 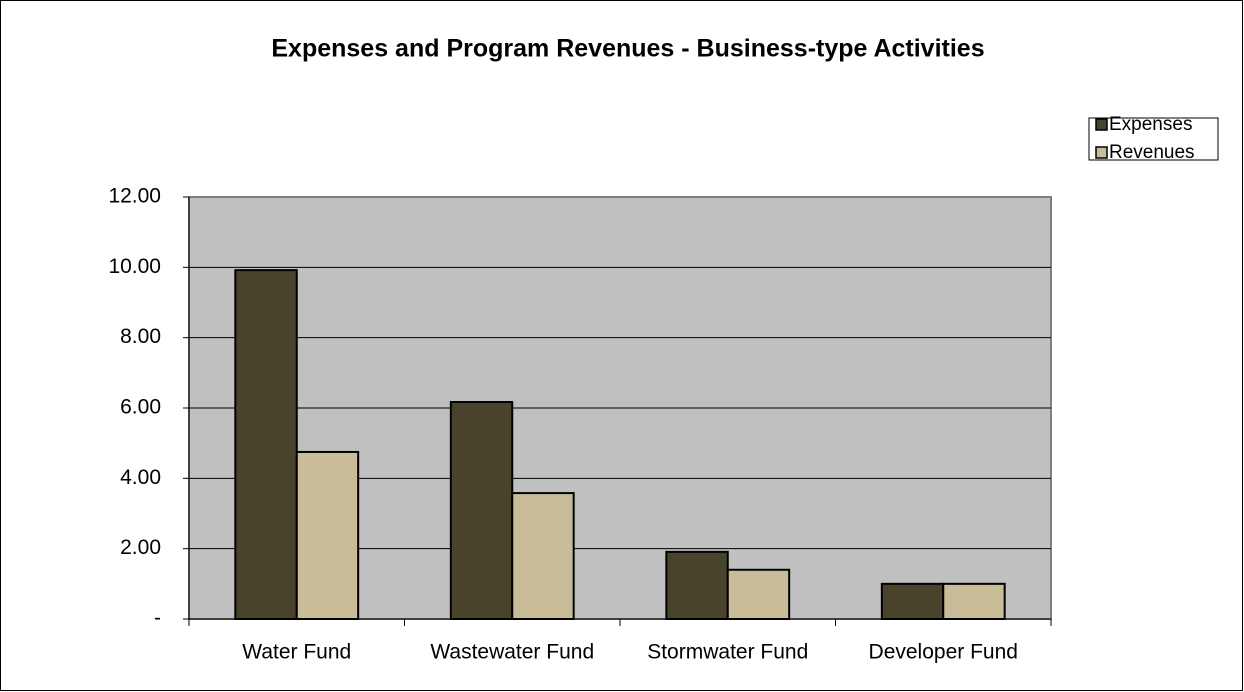 What do you see at coordinates (140, 336) in the screenshot?
I see `y-tick-label: 8.00` at bounding box center [140, 336].